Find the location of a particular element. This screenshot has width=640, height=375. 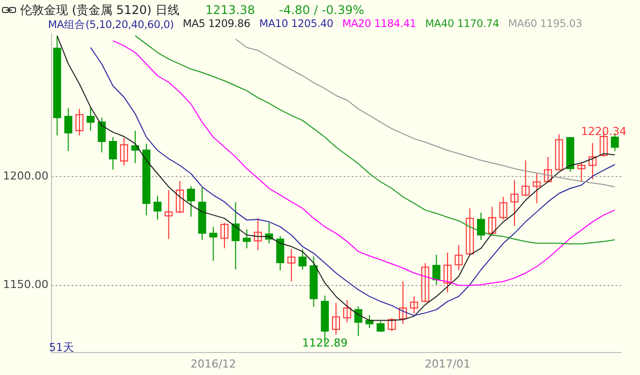

y-tick-label: 1200.00 is located at coordinates (25, 176).